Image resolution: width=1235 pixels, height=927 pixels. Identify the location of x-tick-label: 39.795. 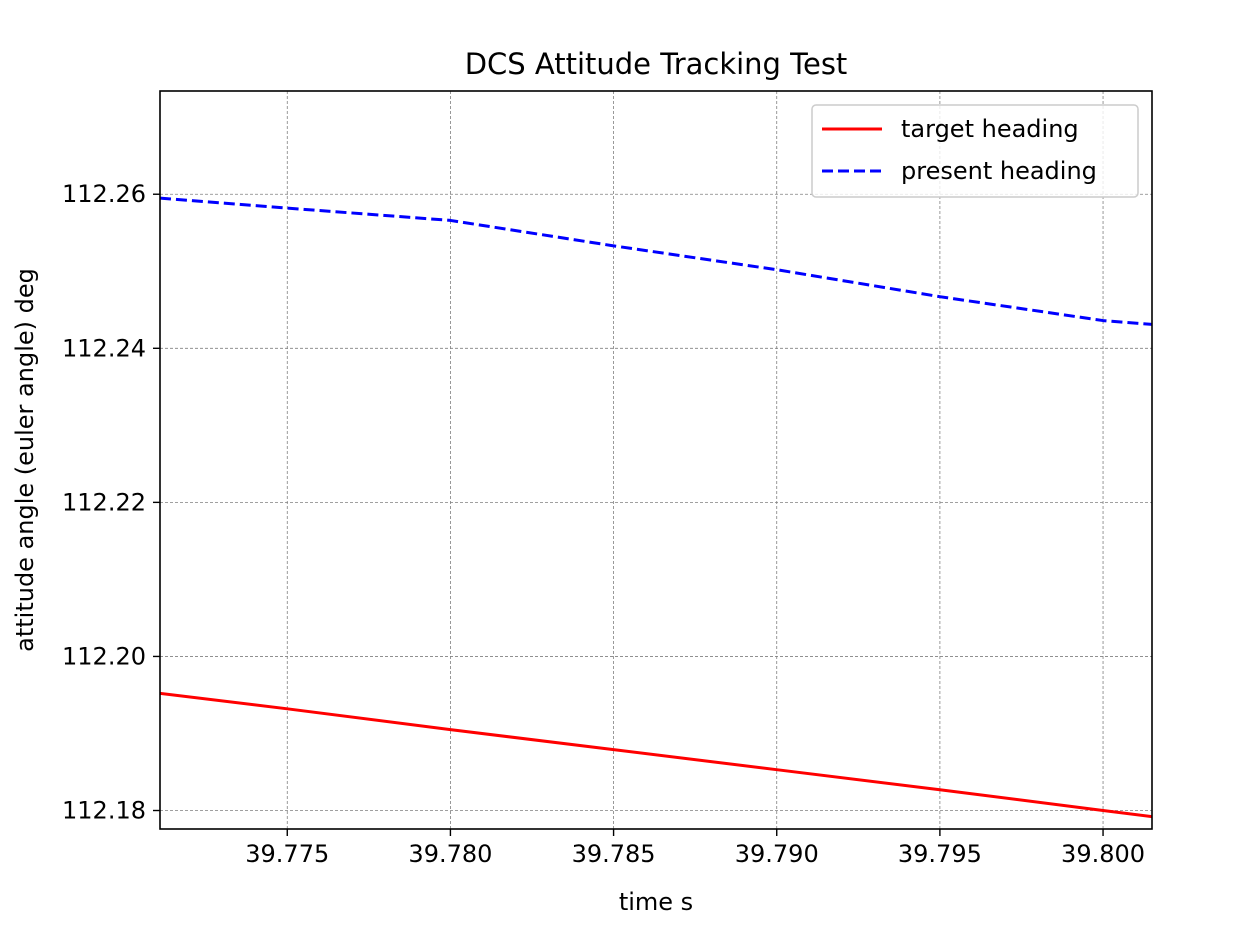
(940, 854).